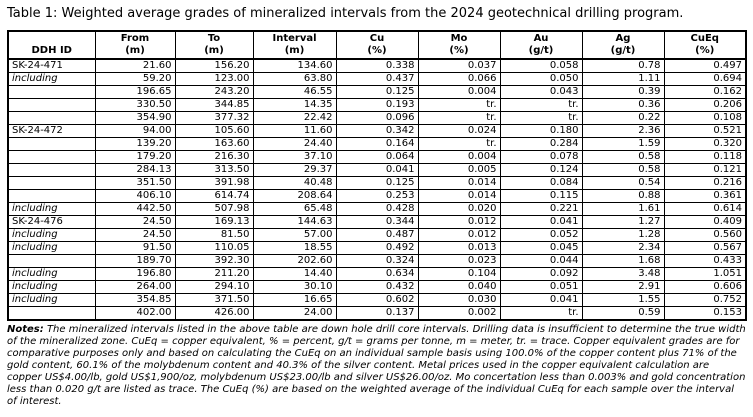 The width and height of the screenshot is (753, 417). What do you see at coordinates (541, 287) in the screenshot?
I see `value-cell: 0.051` at bounding box center [541, 287].